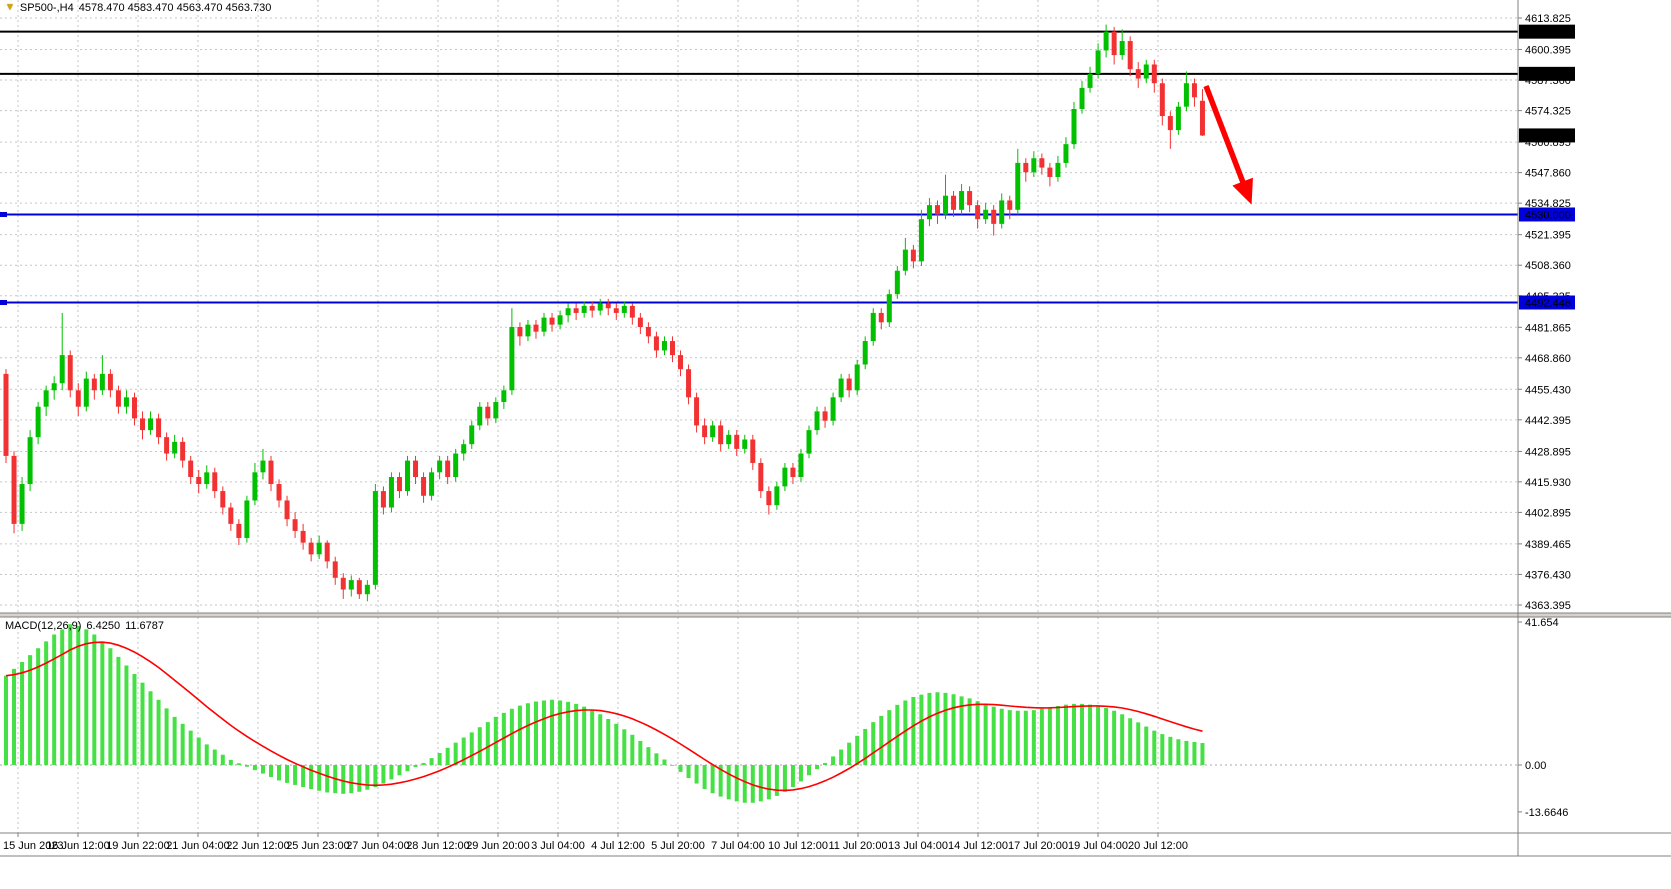 Image resolution: width=1671 pixels, height=889 pixels. I want to click on macd-signal-line, so click(604, 716).